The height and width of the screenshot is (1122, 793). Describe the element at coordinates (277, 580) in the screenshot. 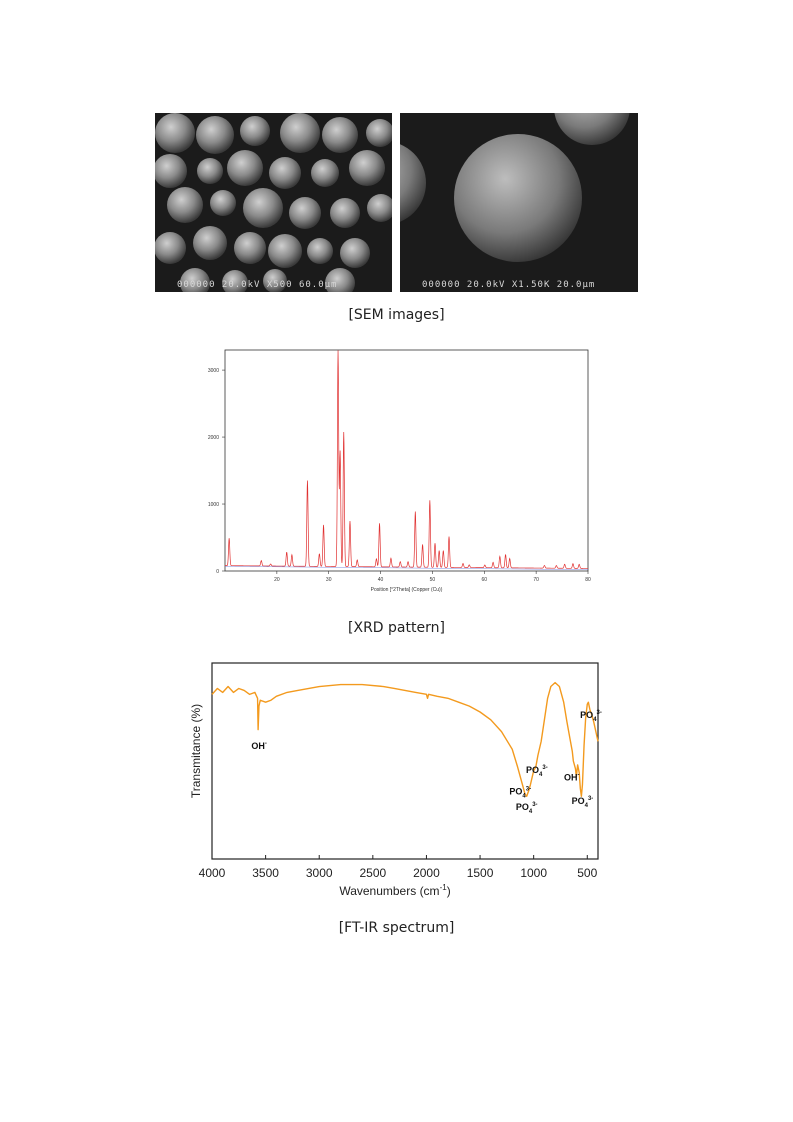

I see `xrd-x-tick-label: 20` at that location.